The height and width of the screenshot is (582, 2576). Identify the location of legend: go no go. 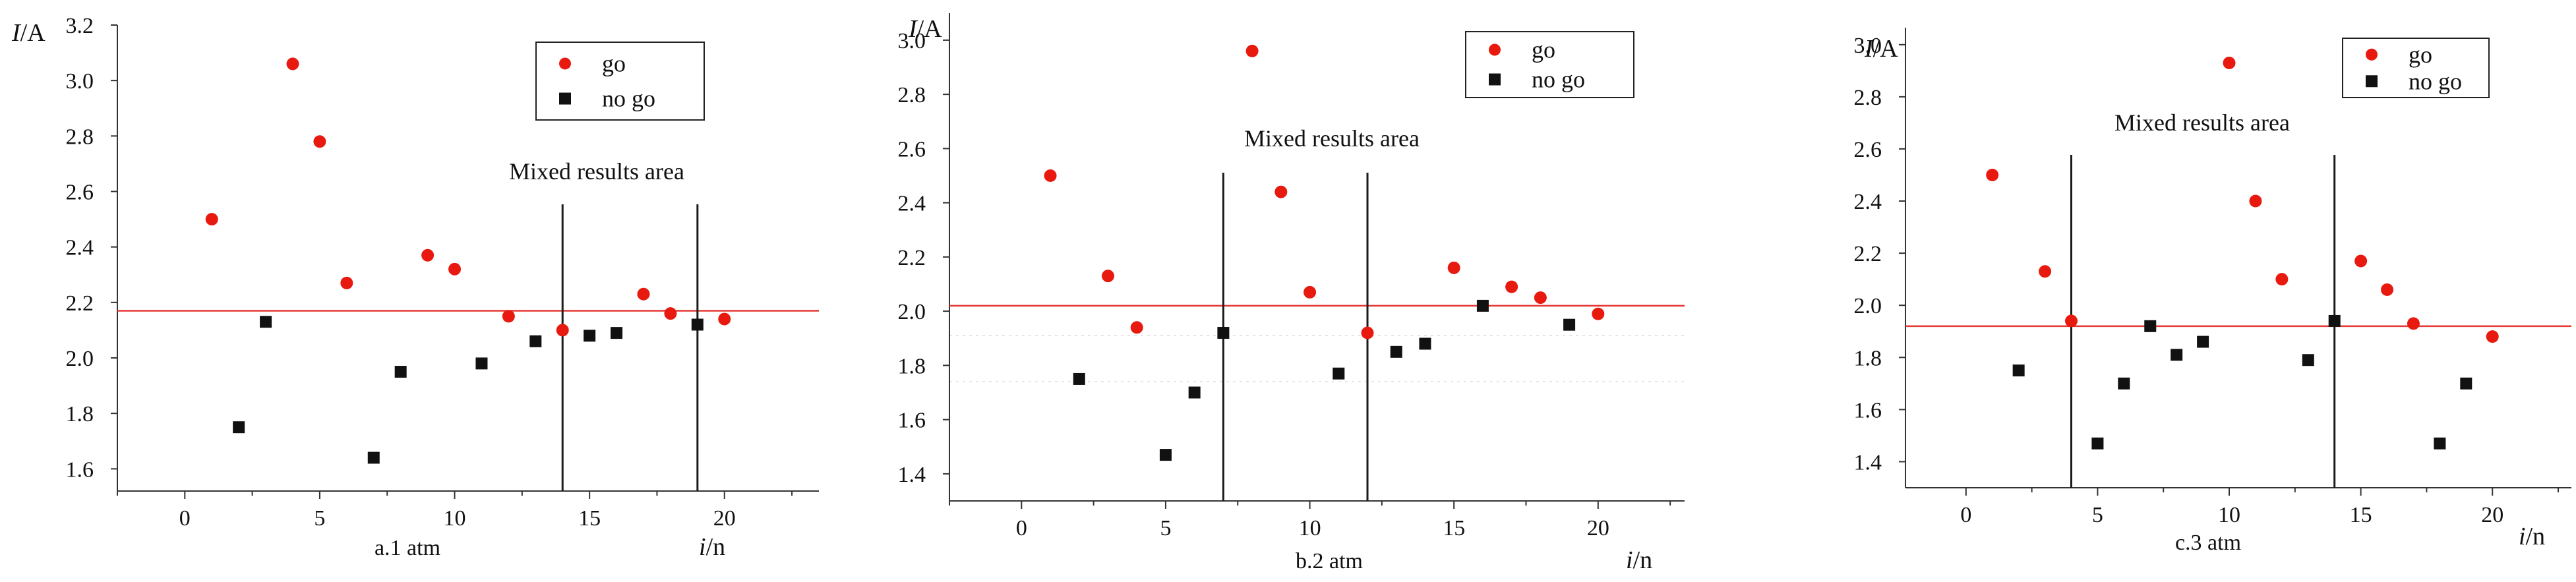
(620, 81).